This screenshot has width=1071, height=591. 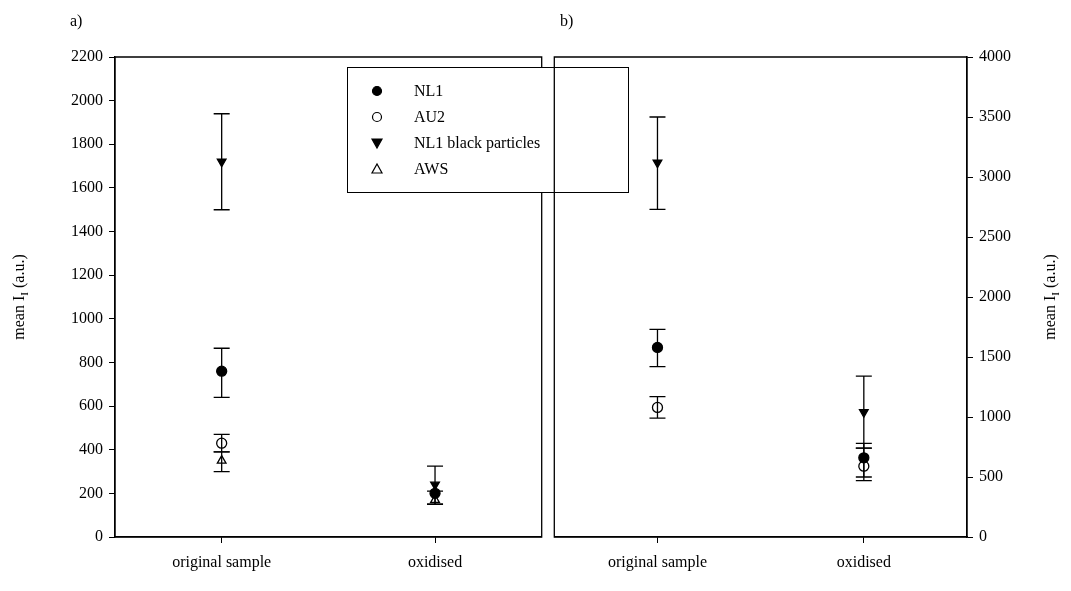 I want to click on y-tick-label: 1400, so click(x=87, y=230).